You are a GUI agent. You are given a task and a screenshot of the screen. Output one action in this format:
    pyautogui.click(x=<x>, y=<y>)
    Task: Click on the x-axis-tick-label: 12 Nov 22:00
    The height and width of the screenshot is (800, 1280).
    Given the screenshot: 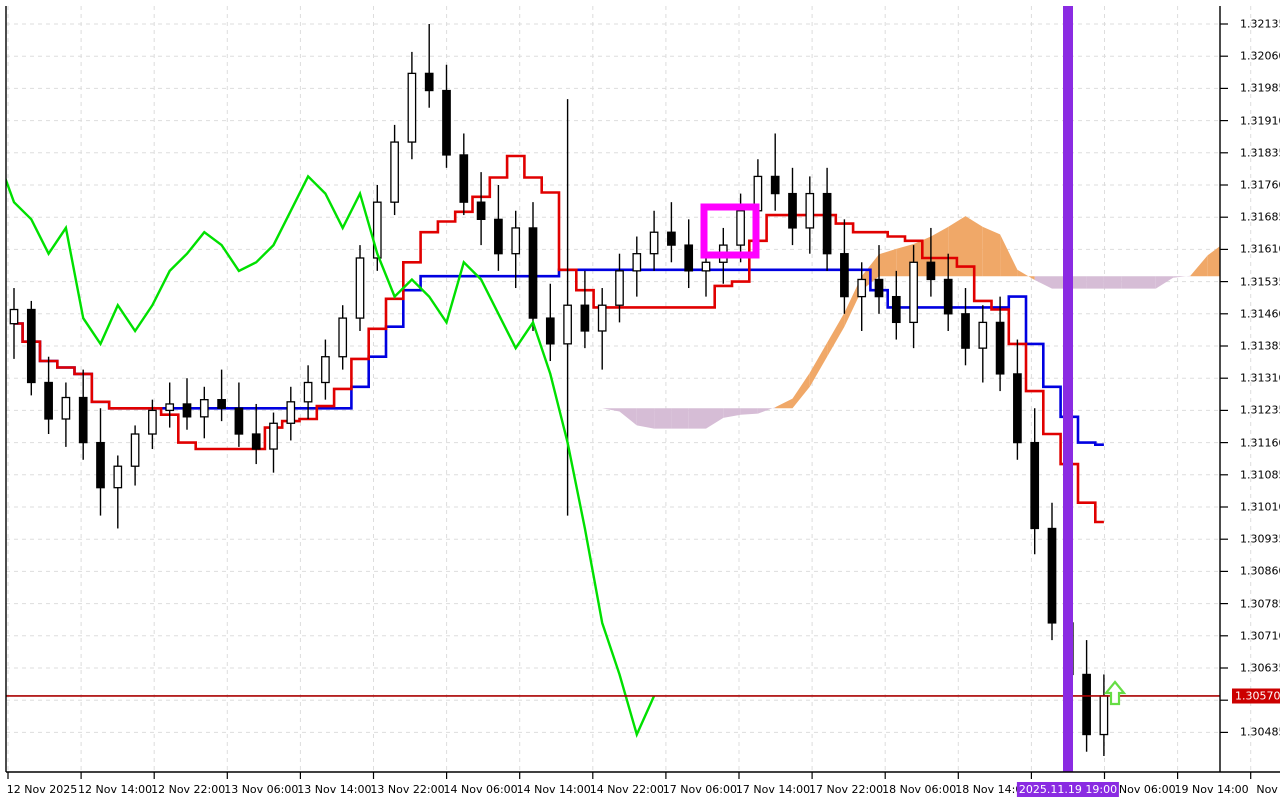 What is the action you would take?
    pyautogui.click(x=188, y=789)
    